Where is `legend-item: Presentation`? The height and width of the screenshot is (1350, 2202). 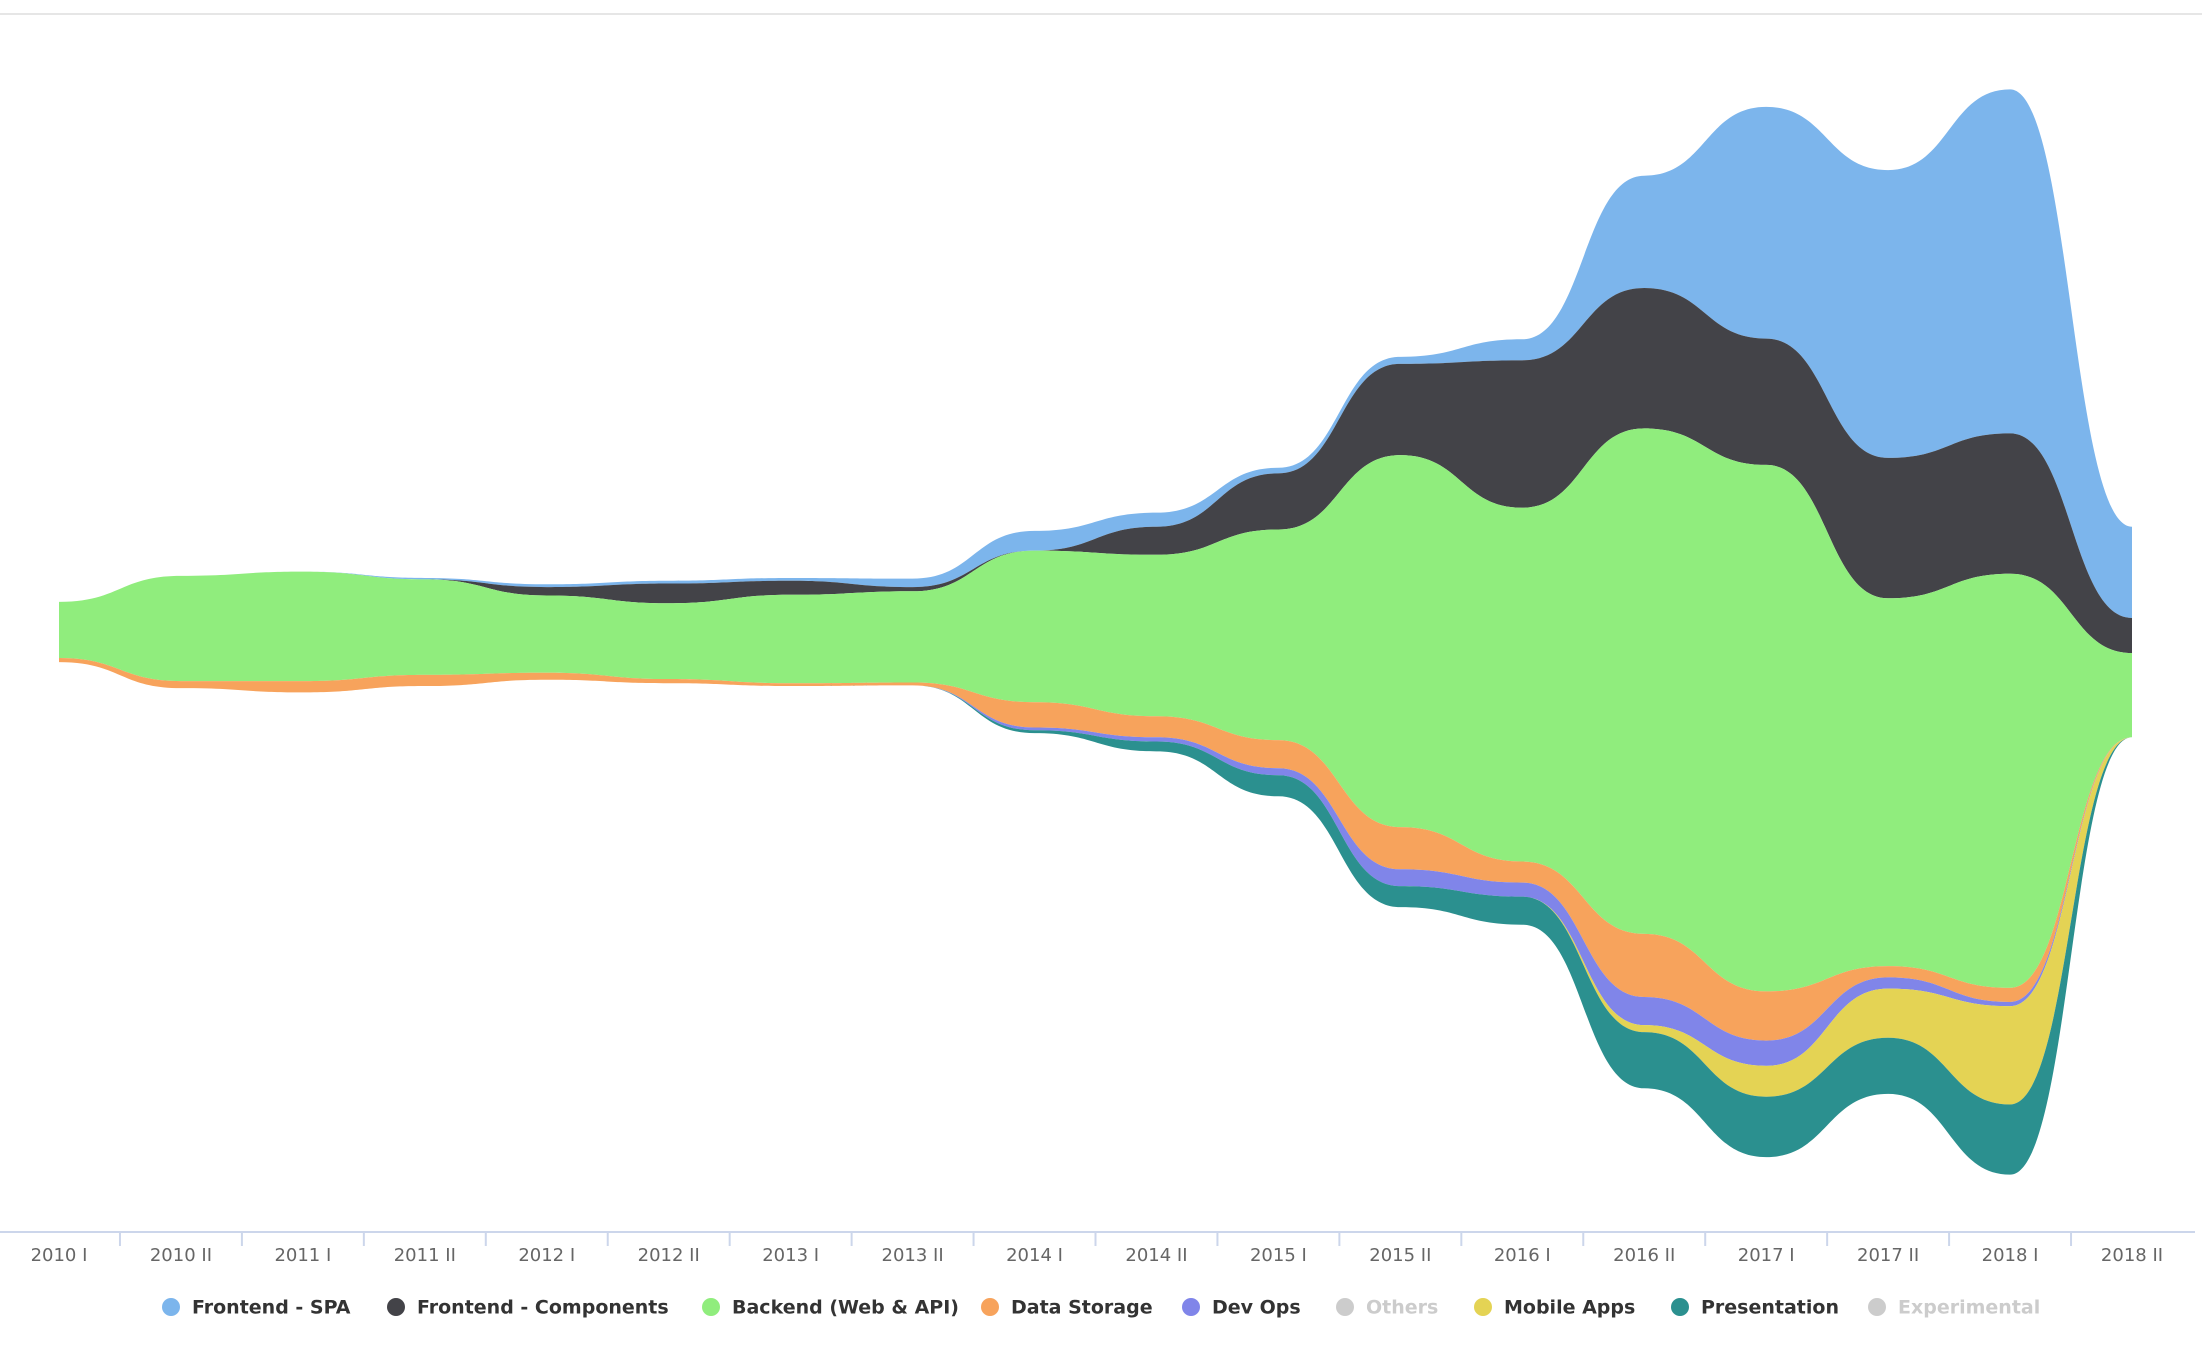 legend-item: Presentation is located at coordinates (1755, 1308).